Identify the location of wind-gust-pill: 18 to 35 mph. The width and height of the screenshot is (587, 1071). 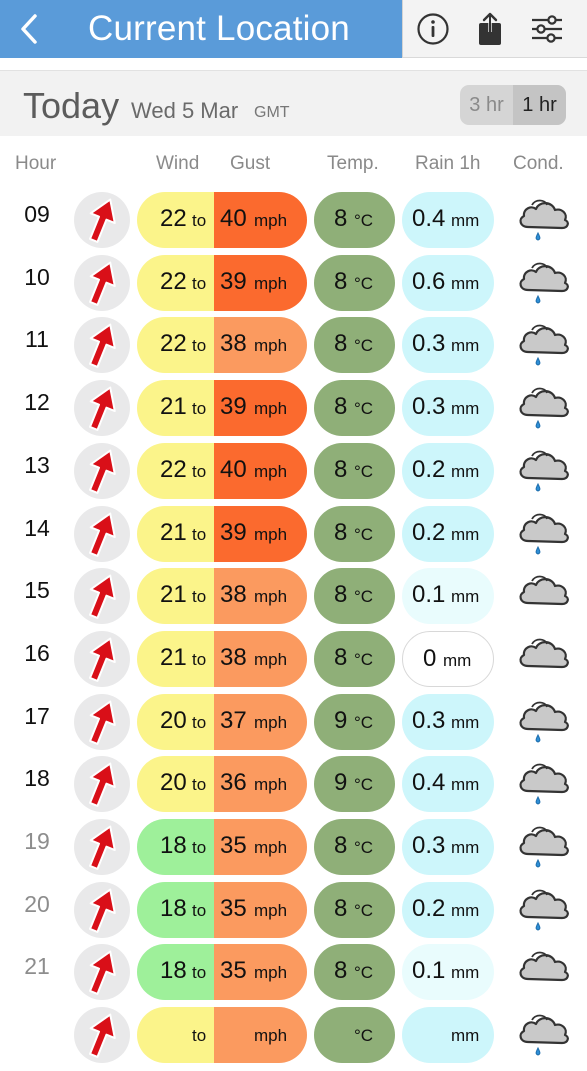
(222, 910).